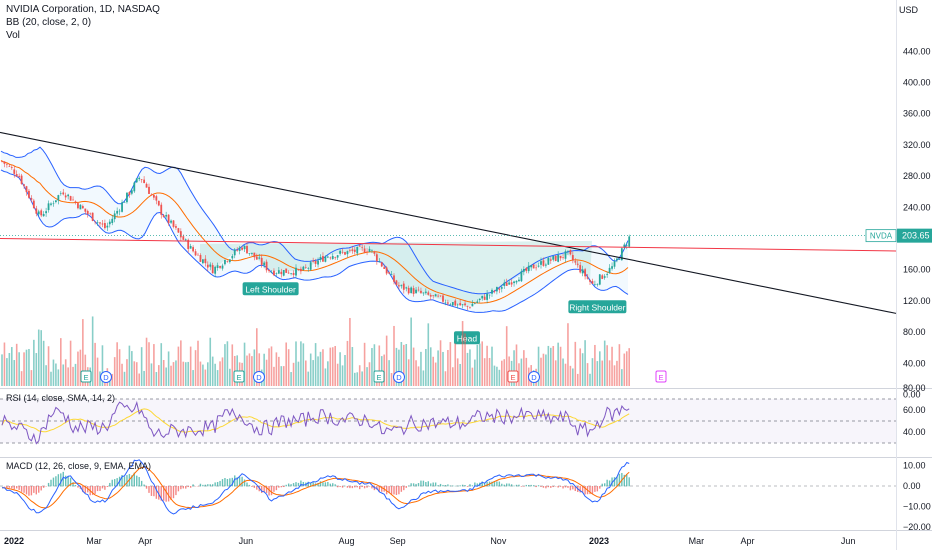  I want to click on volume-legend: Vol, so click(13, 35).